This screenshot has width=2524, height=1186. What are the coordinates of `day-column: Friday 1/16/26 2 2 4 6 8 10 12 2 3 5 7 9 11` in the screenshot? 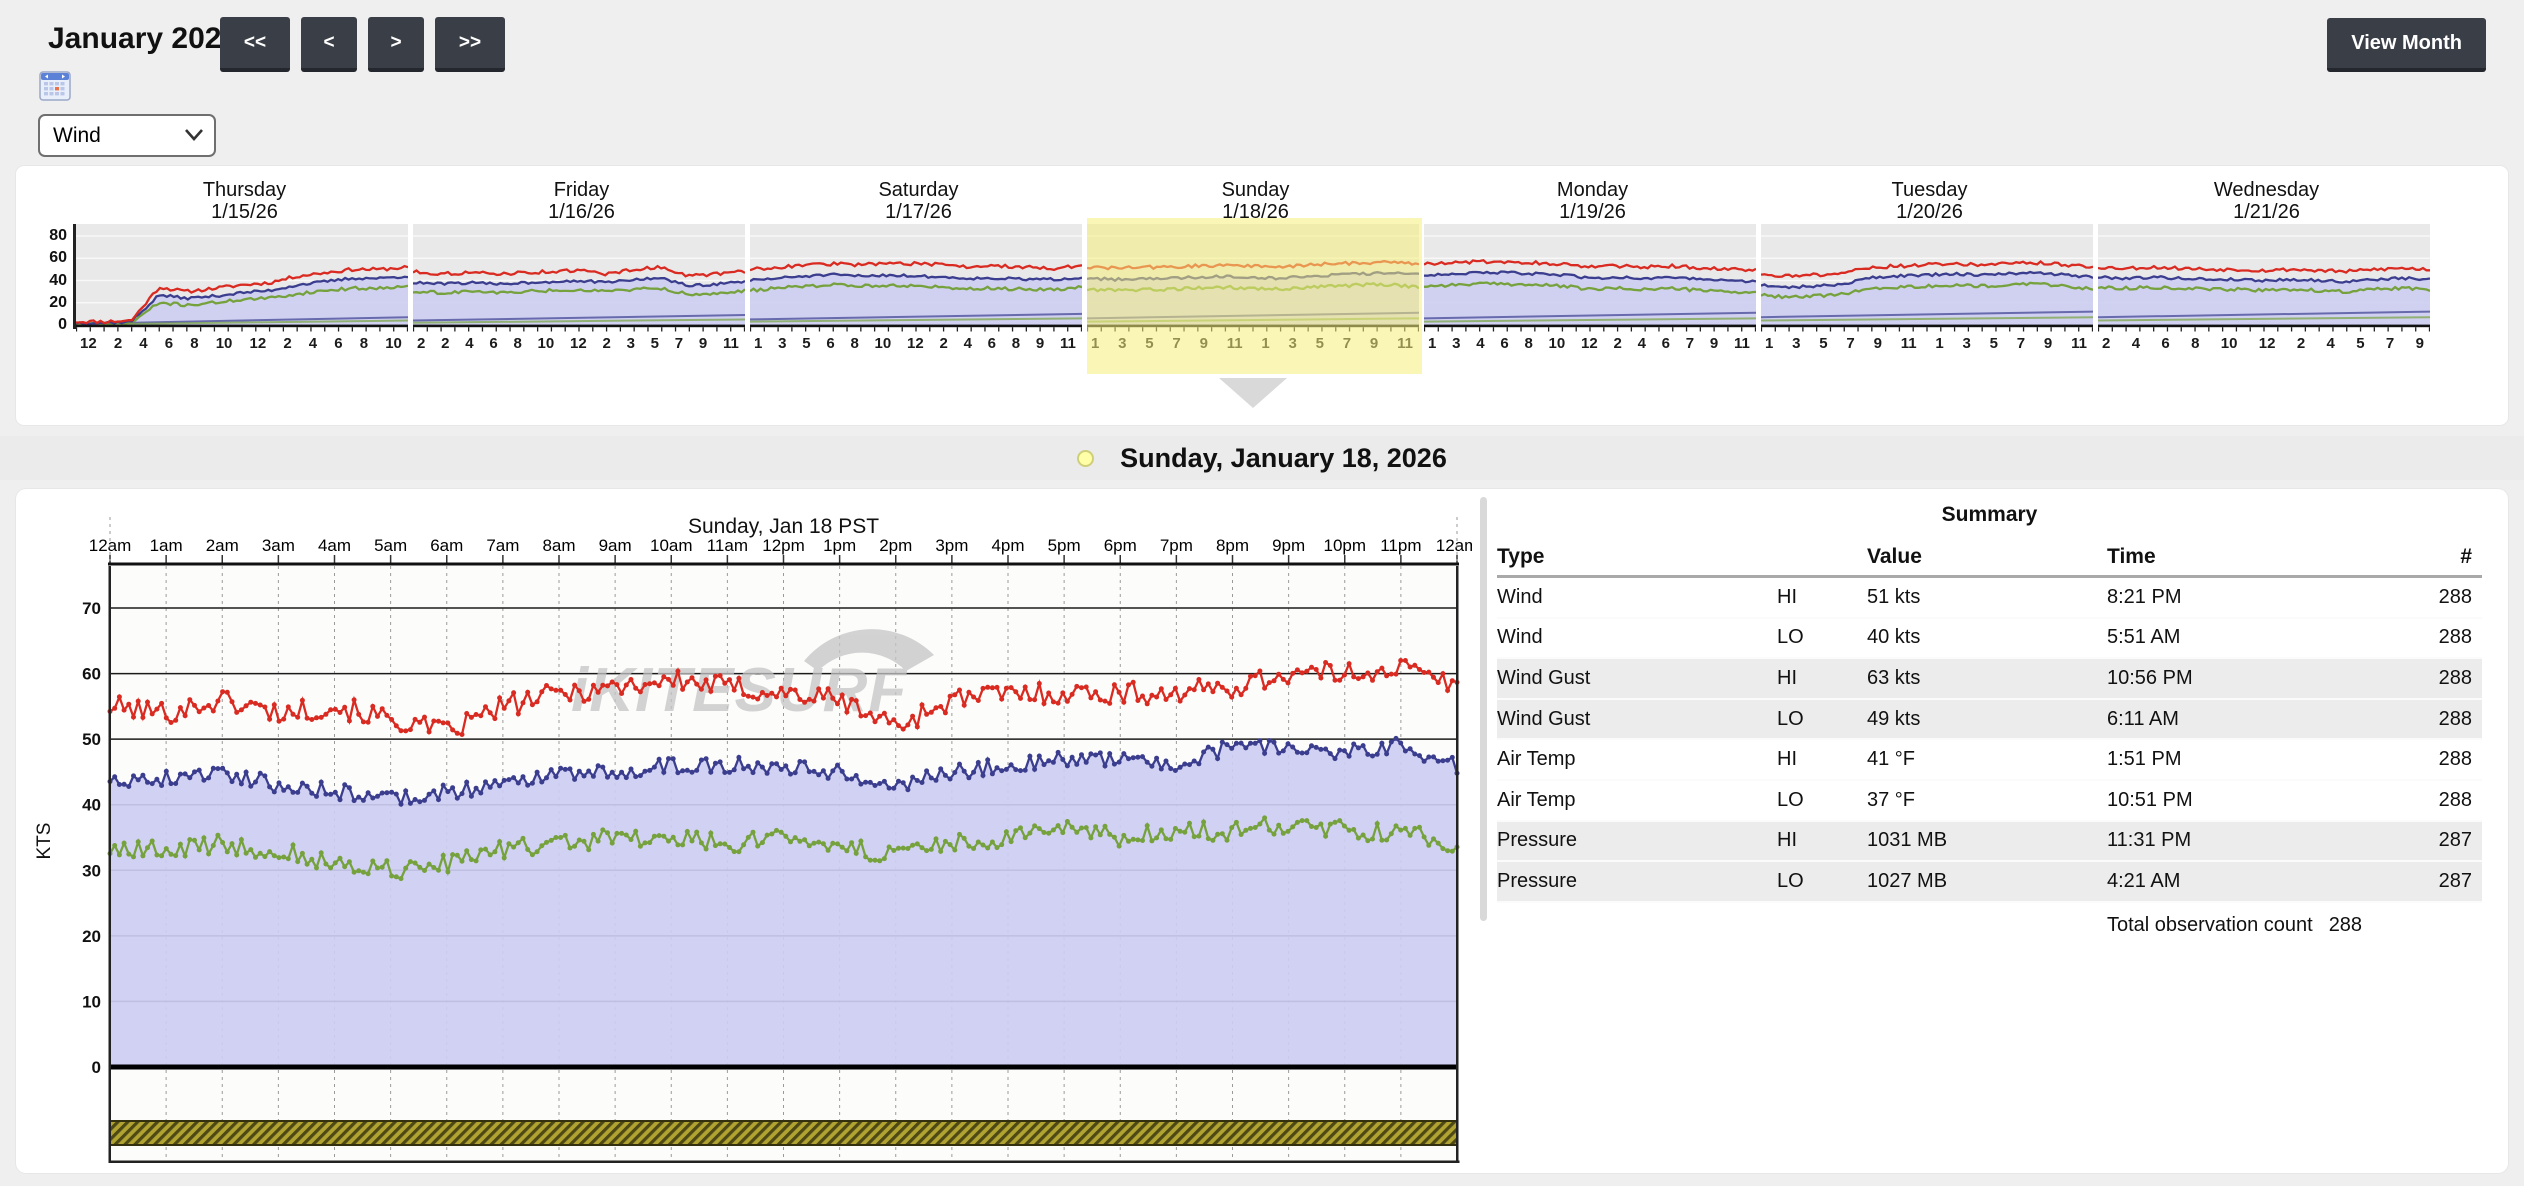 It's located at (581, 295).